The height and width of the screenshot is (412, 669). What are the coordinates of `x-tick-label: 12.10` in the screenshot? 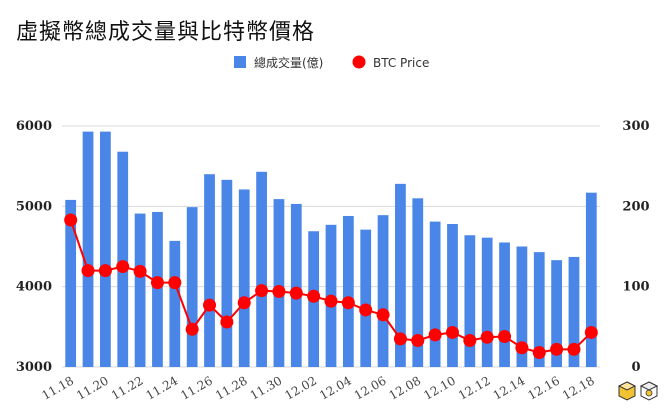 It's located at (439, 387).